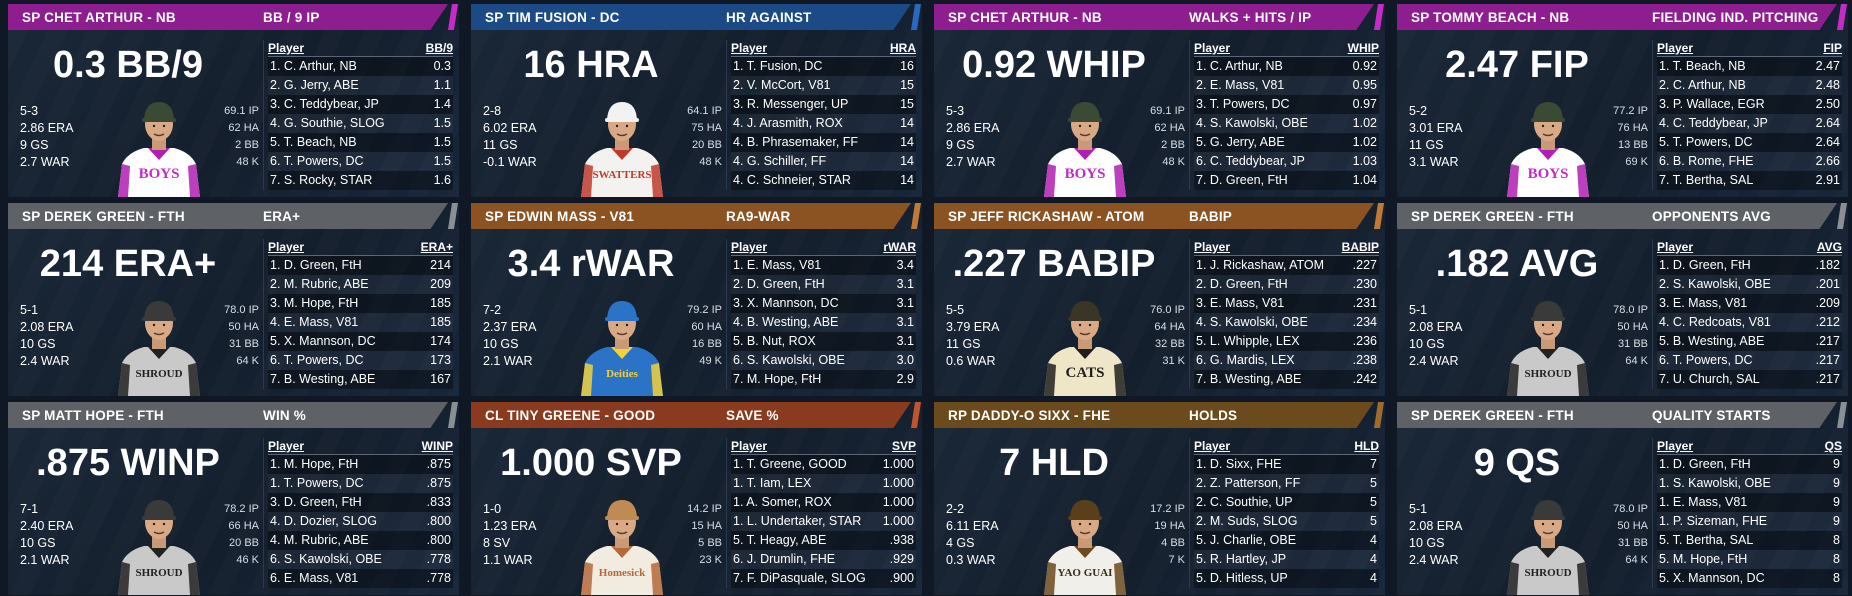 The height and width of the screenshot is (596, 1852). What do you see at coordinates (228, 17) in the screenshot?
I see `card-header: SP CHET ARTHUR - NB BB / 9 IP` at bounding box center [228, 17].